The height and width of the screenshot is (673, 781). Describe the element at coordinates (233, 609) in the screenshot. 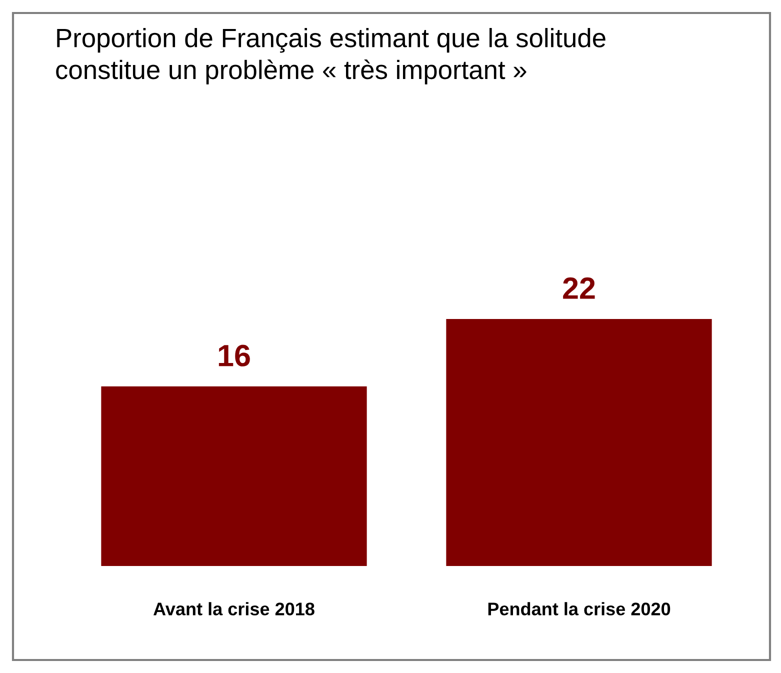

I see `x-tick-label: Avant la crise 2018` at that location.